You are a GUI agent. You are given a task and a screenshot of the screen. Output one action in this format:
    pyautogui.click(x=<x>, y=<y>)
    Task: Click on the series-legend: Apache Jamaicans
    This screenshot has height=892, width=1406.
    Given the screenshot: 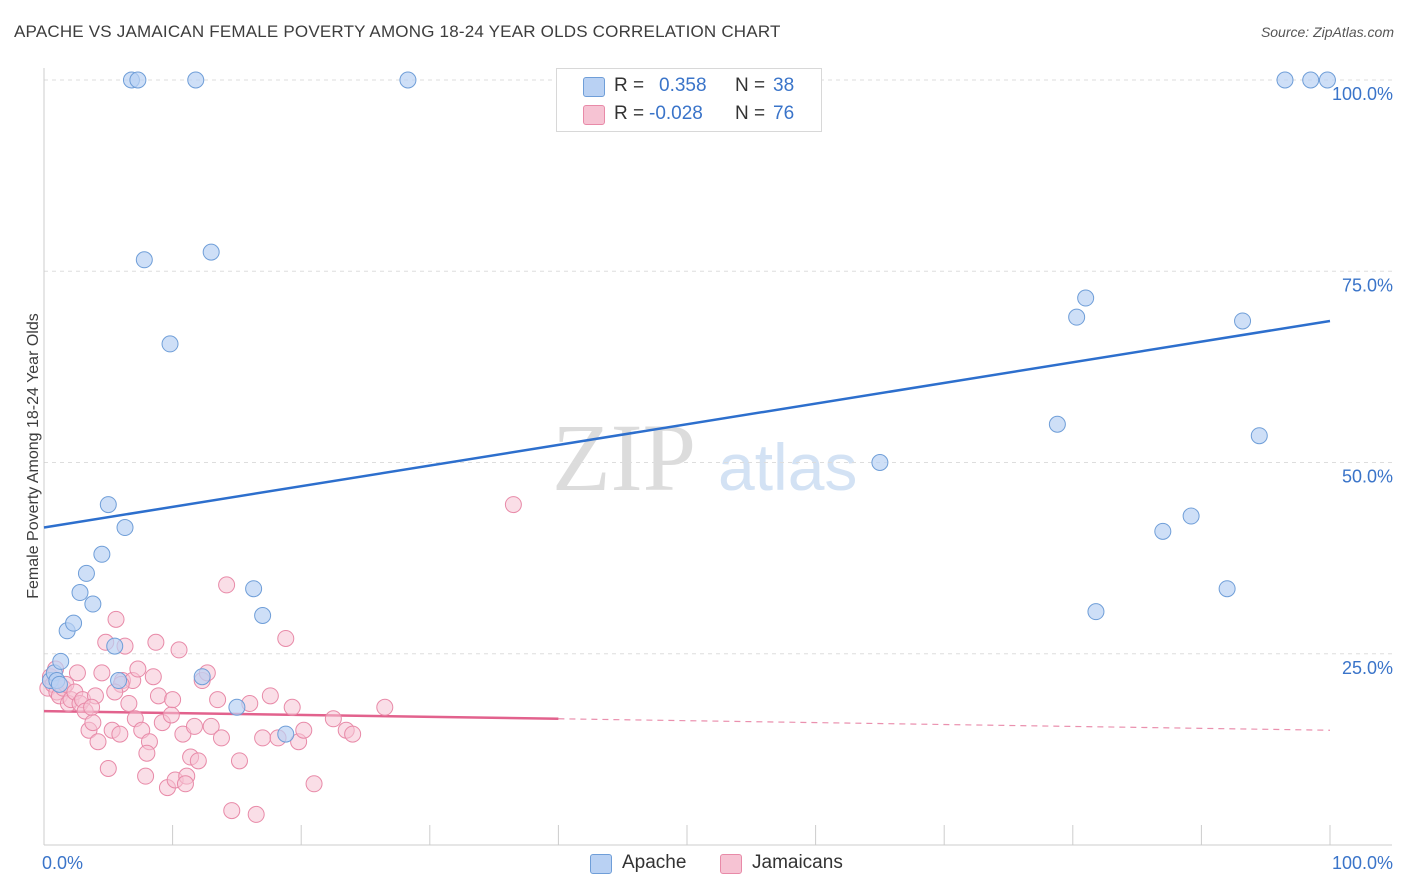 What is the action you would take?
    pyautogui.click(x=730, y=864)
    